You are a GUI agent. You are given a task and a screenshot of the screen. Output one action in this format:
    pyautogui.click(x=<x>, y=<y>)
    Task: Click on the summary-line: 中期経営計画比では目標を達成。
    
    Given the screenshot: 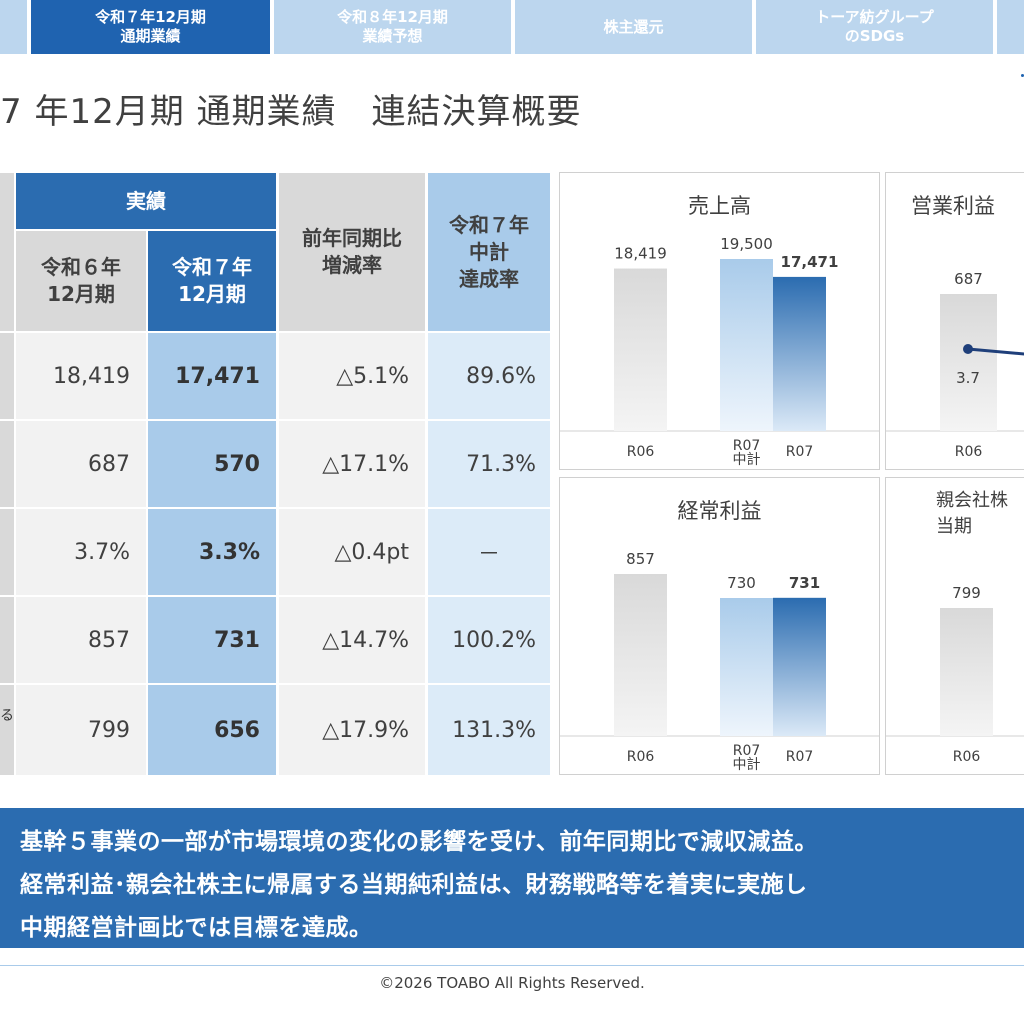 What is the action you would take?
    pyautogui.click(x=196, y=928)
    